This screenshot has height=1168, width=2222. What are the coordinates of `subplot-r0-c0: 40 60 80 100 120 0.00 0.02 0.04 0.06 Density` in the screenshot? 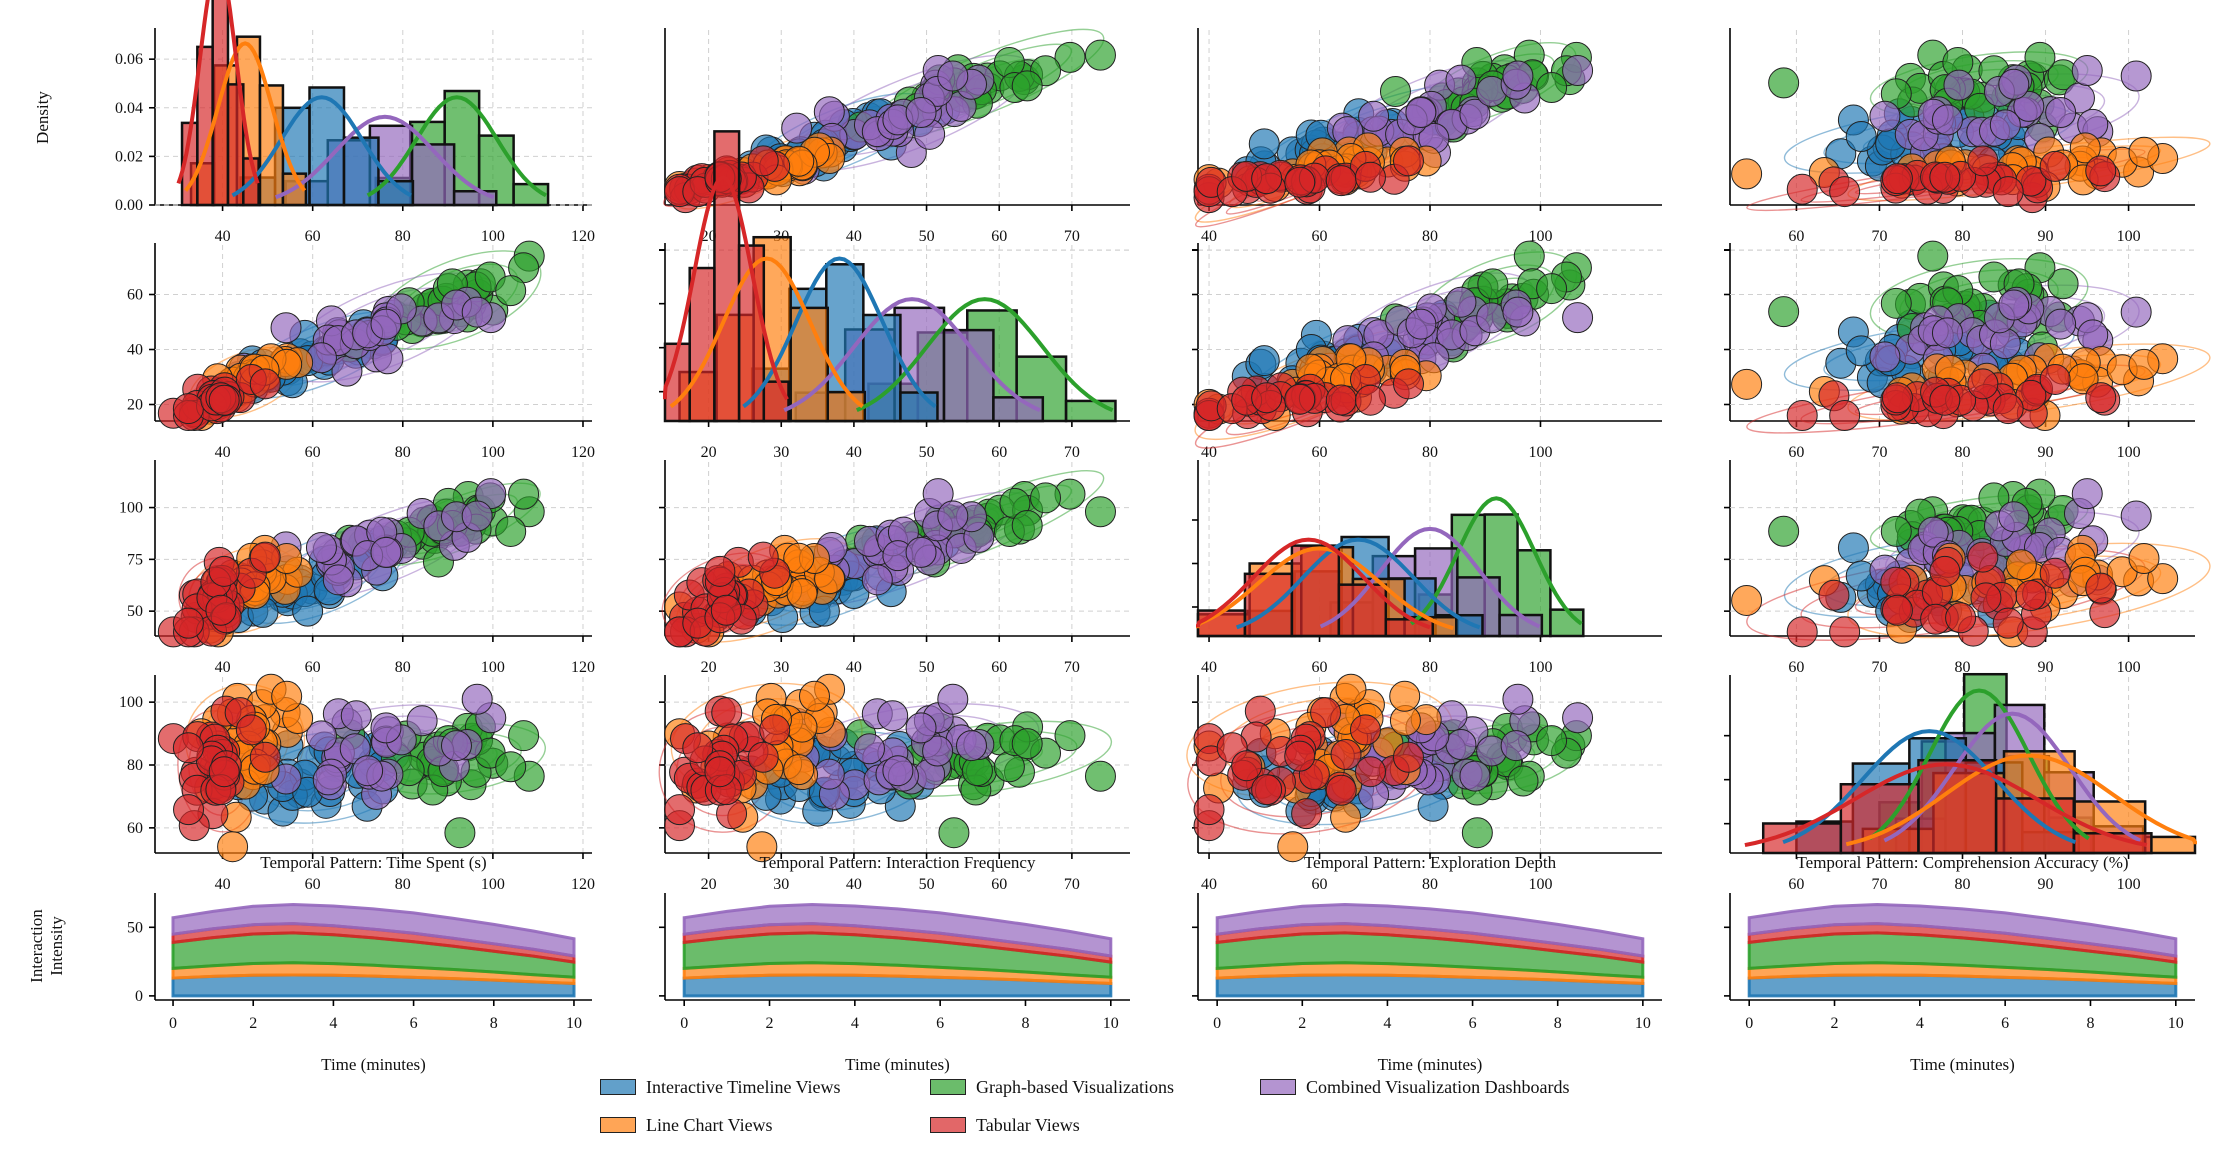 It's located at (314, 122).